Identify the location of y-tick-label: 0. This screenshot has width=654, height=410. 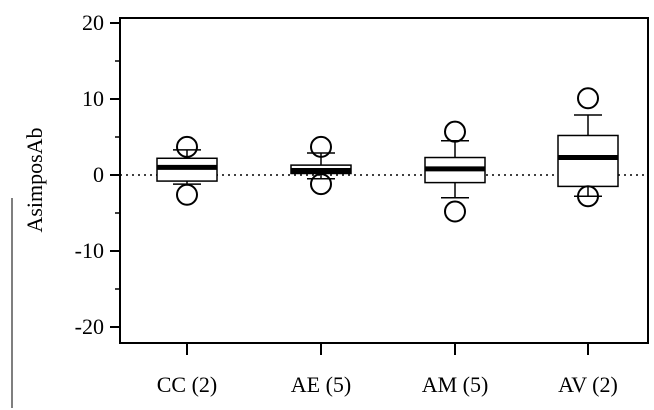
(98, 174).